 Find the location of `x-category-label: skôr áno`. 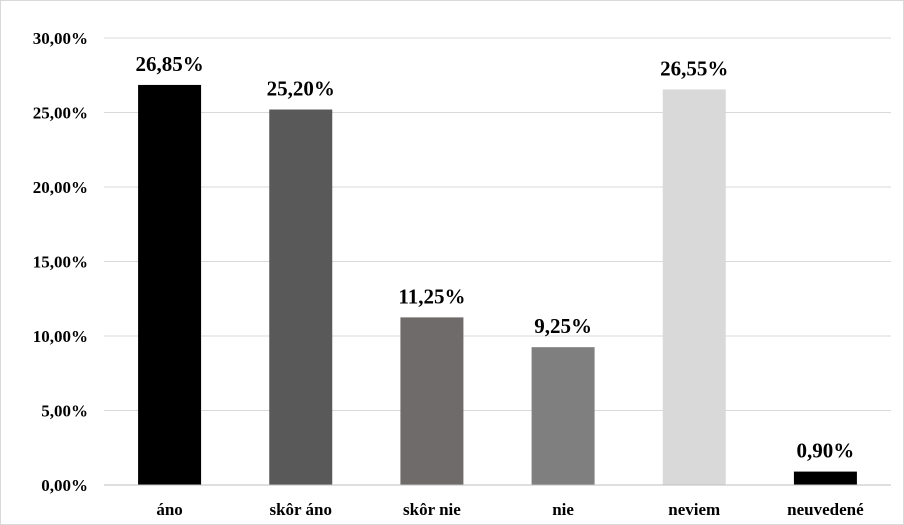

x-category-label: skôr áno is located at coordinates (300, 509).